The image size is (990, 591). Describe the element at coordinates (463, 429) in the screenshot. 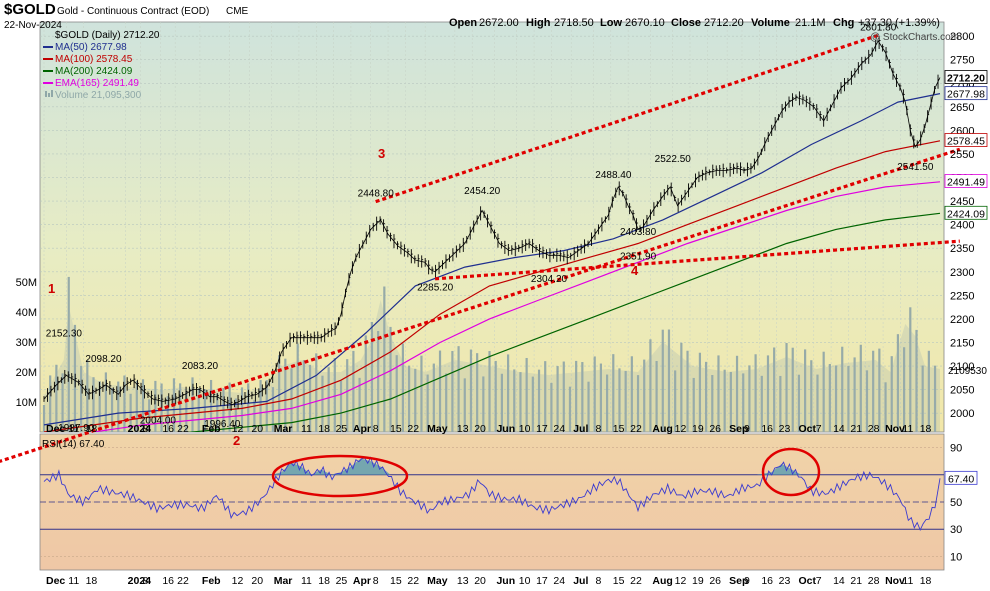

I see `x-axis-label-top: 13` at that location.